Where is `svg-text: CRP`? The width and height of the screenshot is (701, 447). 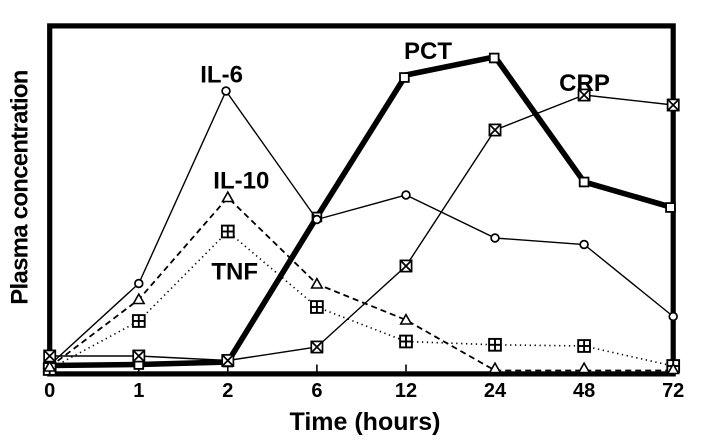 svg-text: CRP is located at coordinates (584, 83).